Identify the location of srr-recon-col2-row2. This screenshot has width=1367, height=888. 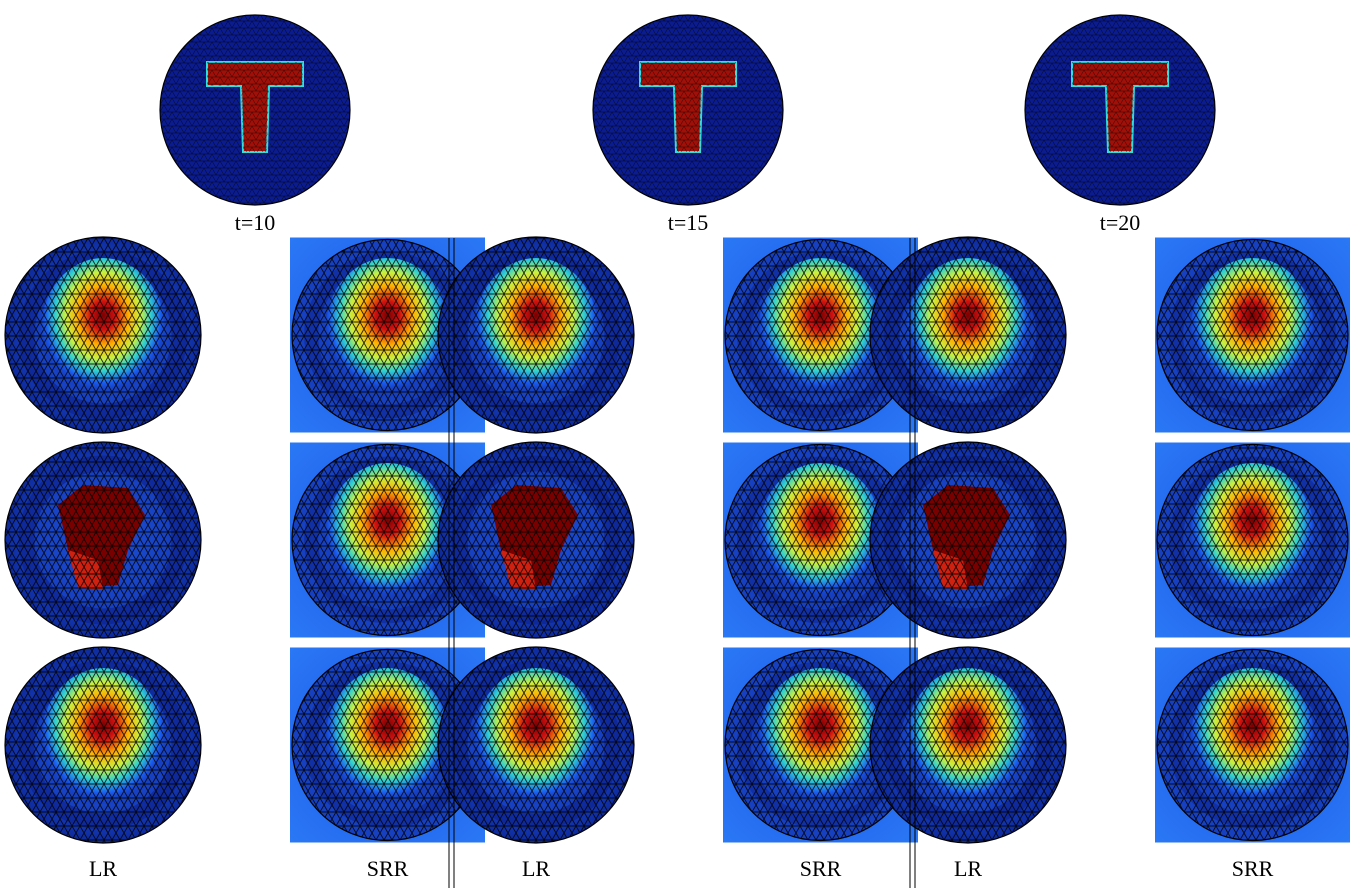
(820, 540).